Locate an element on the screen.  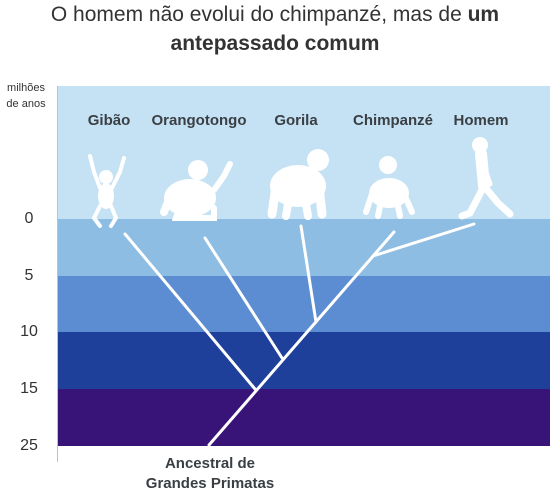
ancestor-label-line-2: Grandes Primatas is located at coordinates (210, 483).